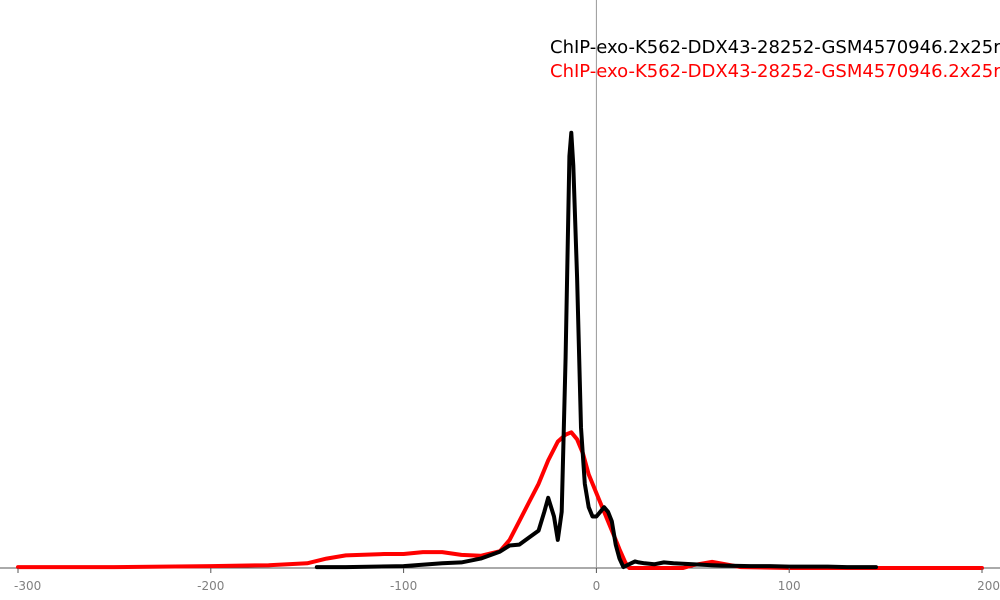 The image size is (1000, 600). Describe the element at coordinates (789, 586) in the screenshot. I see `x-tick-label: 100` at that location.